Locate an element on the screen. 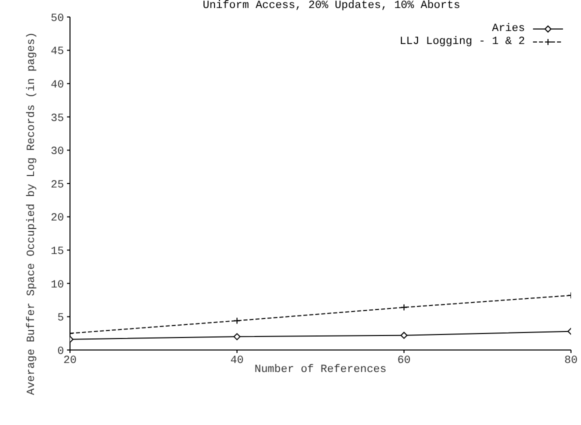 This screenshot has width=581, height=425. y-tick-label: 50 is located at coordinates (57, 18).